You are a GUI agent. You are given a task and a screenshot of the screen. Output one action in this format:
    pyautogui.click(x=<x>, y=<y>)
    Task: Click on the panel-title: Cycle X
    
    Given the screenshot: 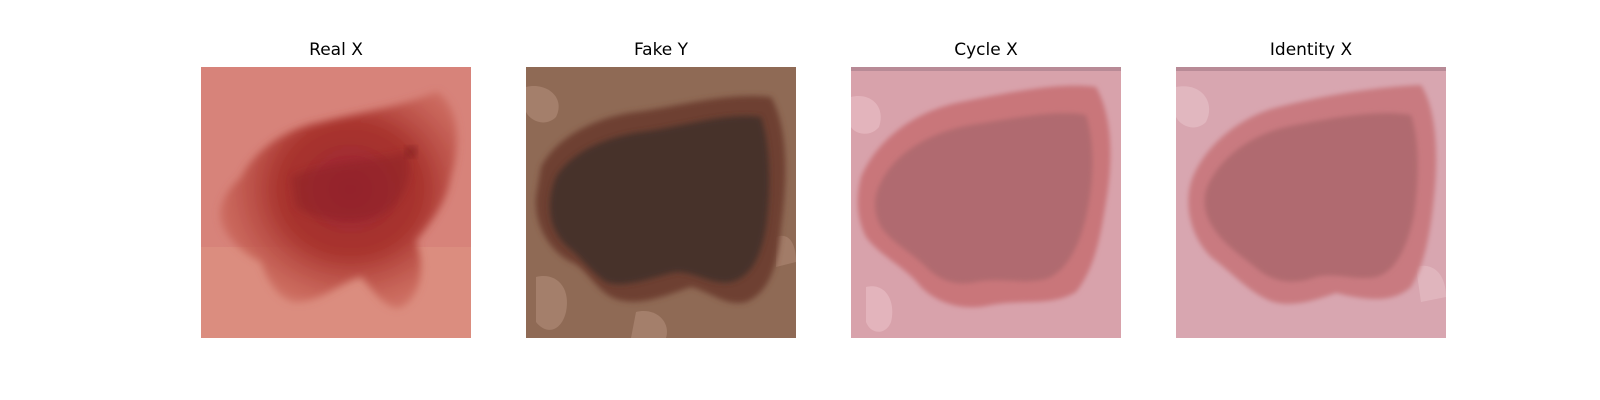 What is the action you would take?
    pyautogui.click(x=986, y=50)
    